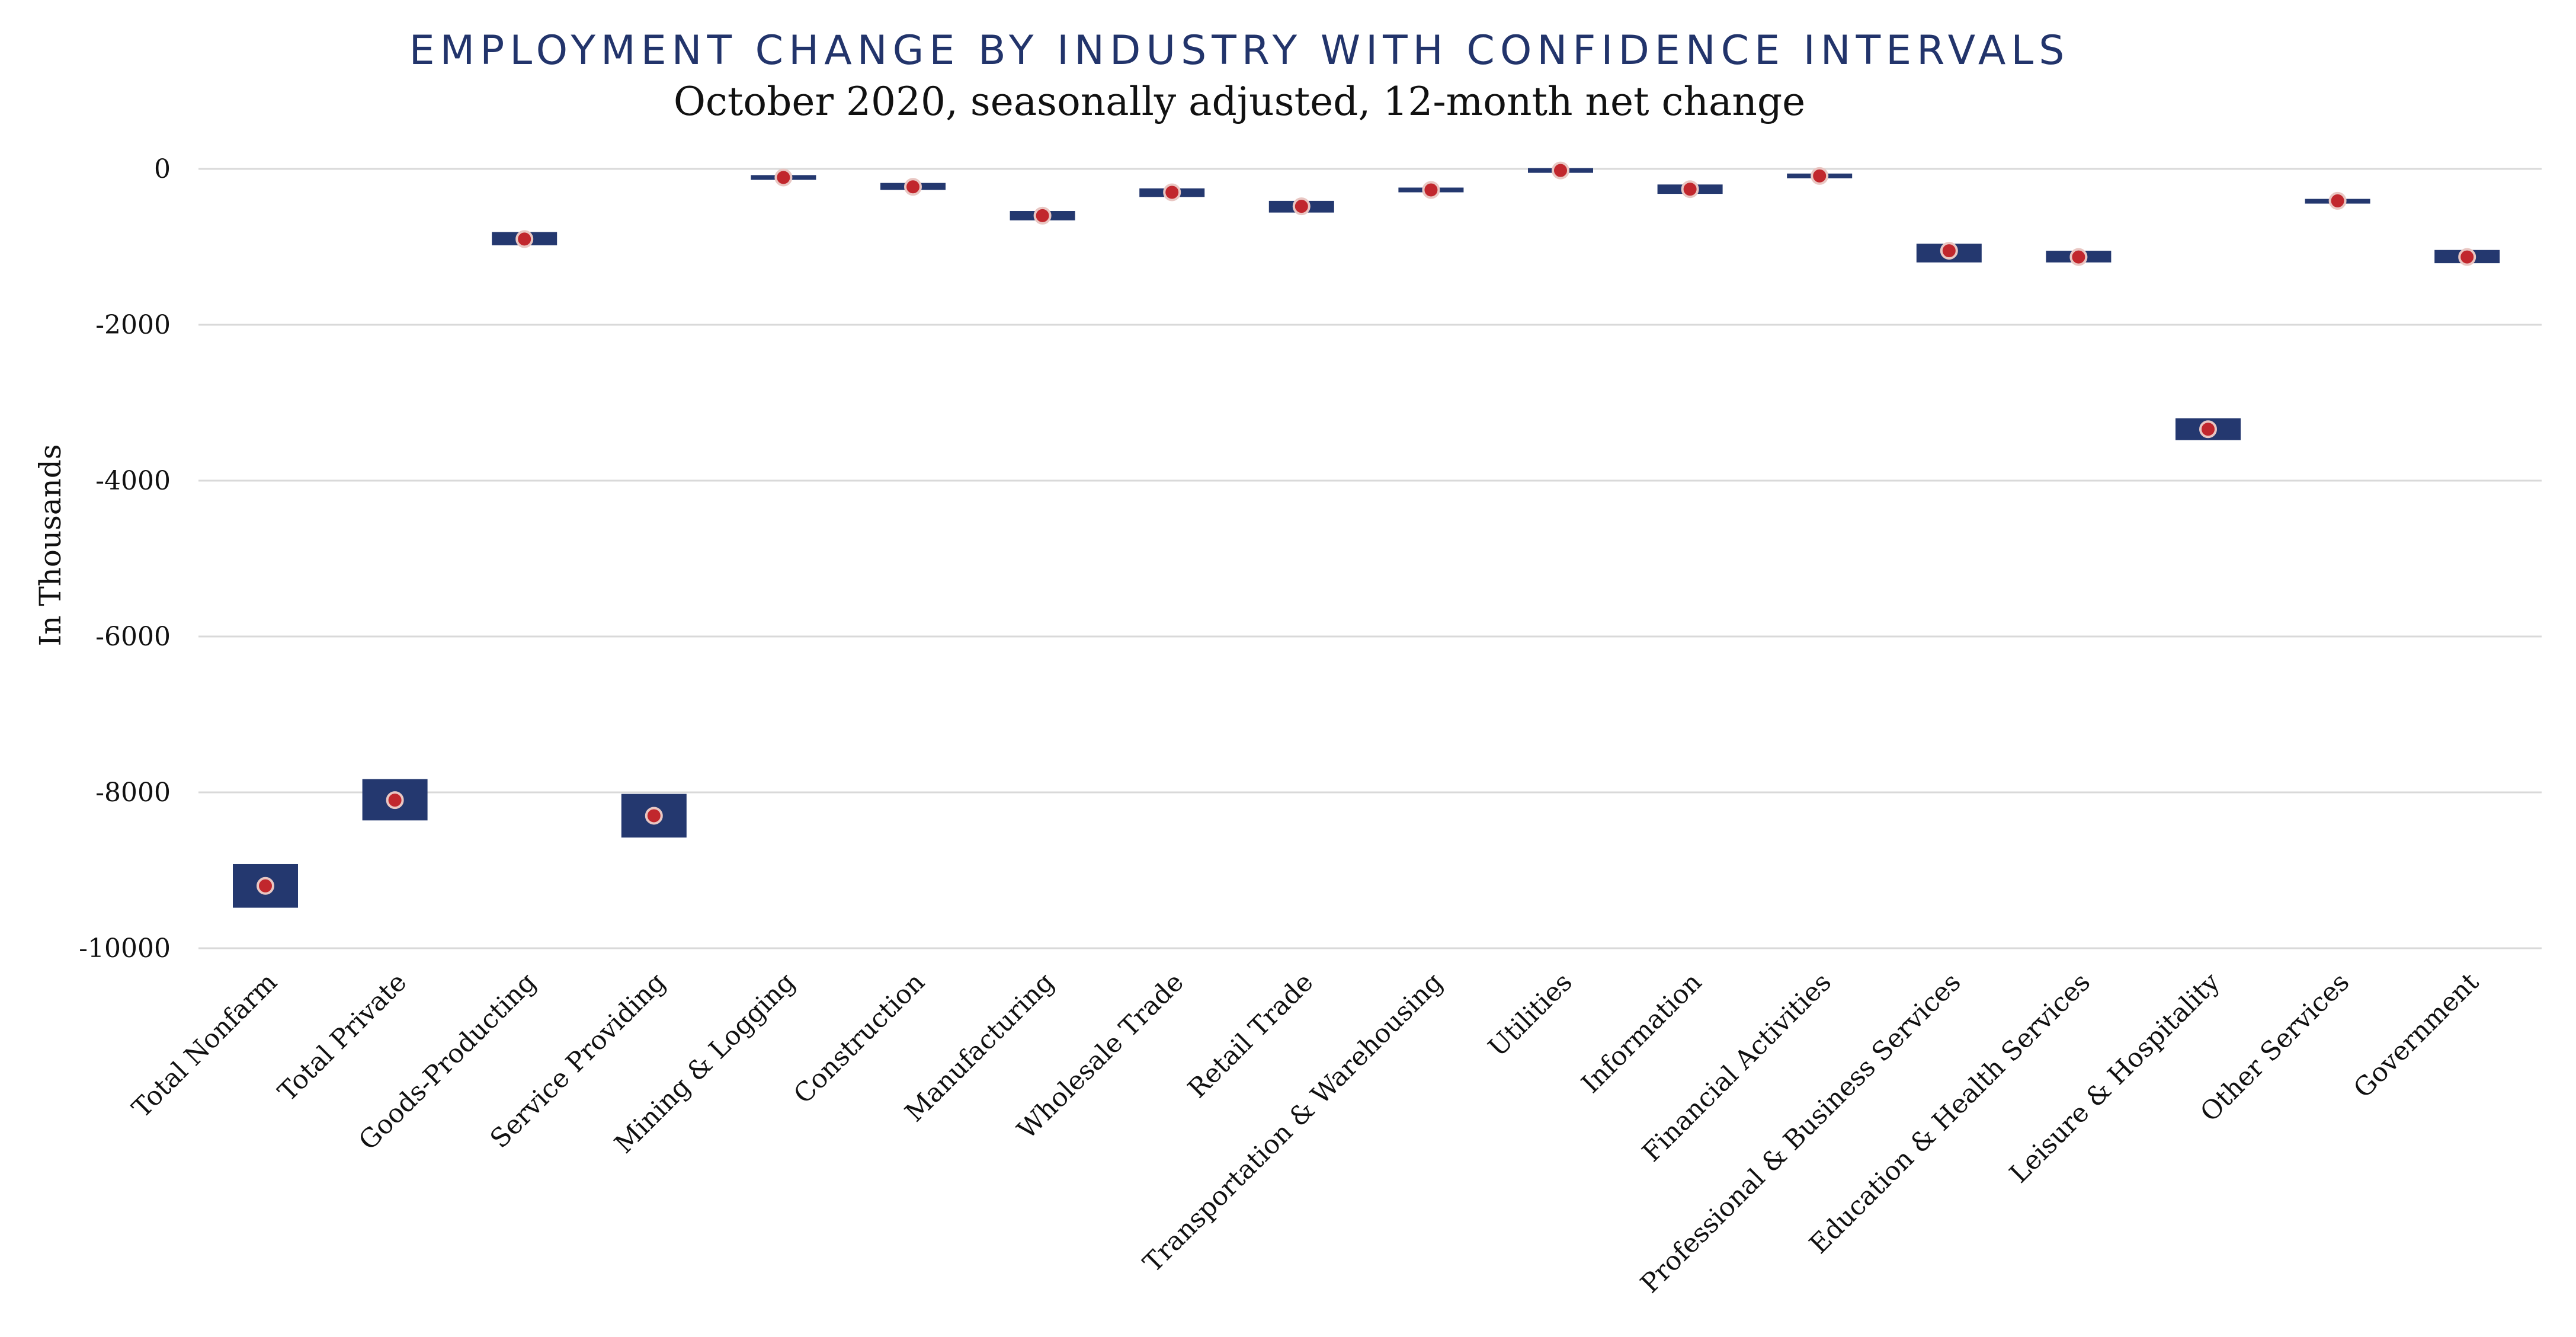 The image size is (2576, 1337). What do you see at coordinates (1642, 1033) in the screenshot?
I see `x-tick-label: Information` at bounding box center [1642, 1033].